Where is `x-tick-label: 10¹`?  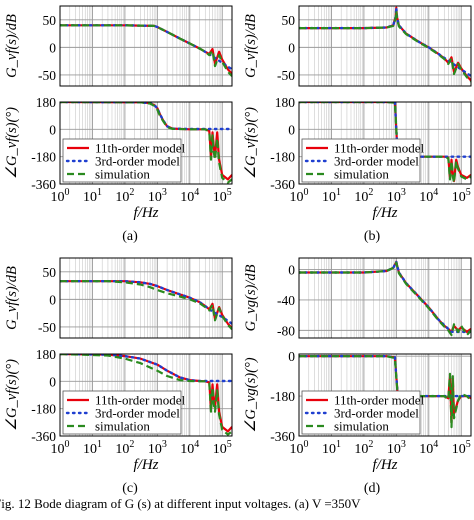 x-tick-label: 10¹ is located at coordinates (92, 448).